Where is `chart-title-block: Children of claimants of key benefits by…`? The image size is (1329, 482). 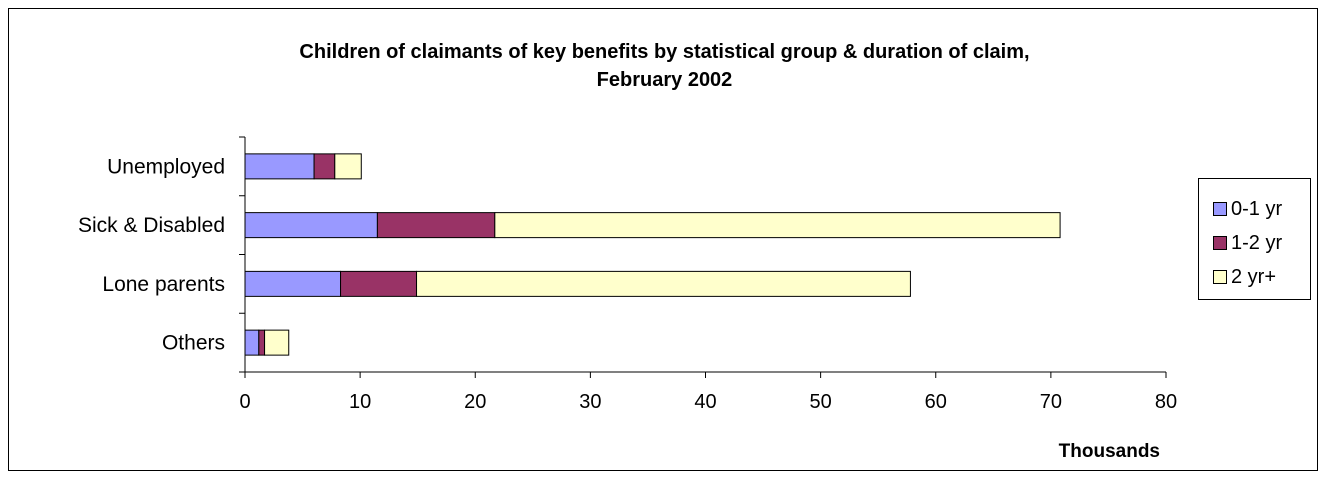
chart-title-block: Children of claimants of key benefits by… is located at coordinates (664, 66).